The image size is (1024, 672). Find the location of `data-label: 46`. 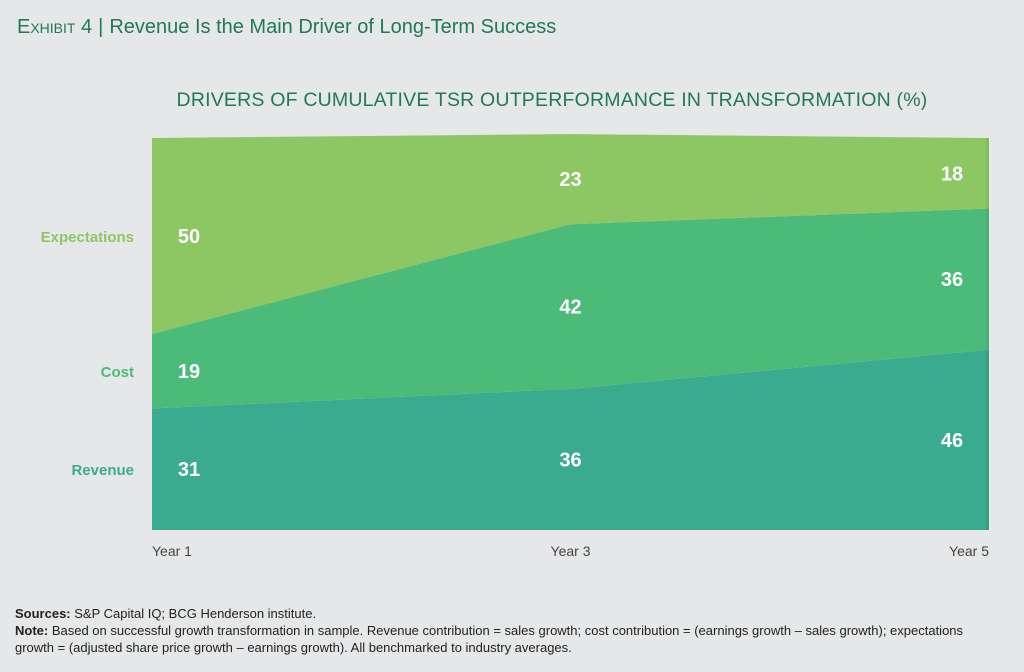

data-label: 46 is located at coordinates (952, 441).